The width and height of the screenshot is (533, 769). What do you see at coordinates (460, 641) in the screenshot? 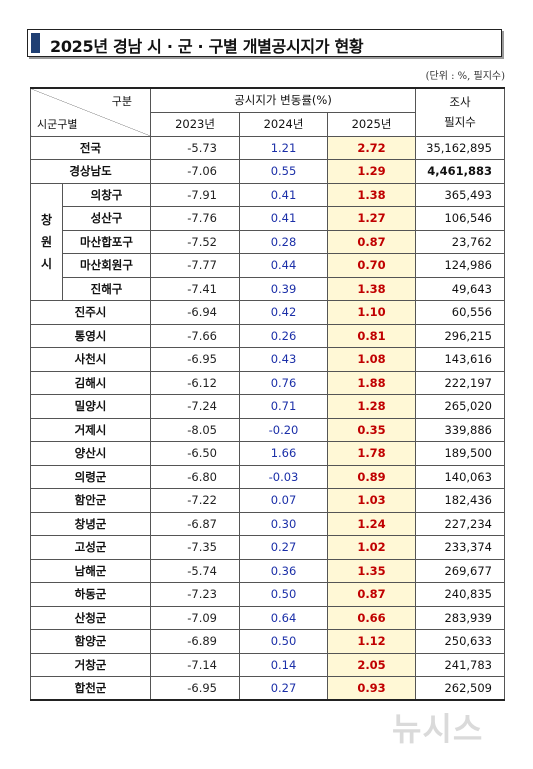
I see `survey-count: 250,633` at bounding box center [460, 641].